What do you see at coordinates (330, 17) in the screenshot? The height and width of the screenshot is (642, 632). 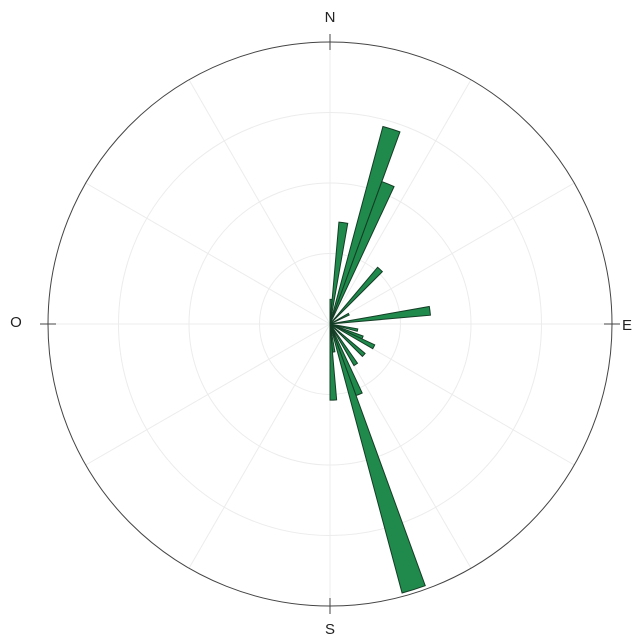 I see `north-label: N` at bounding box center [330, 17].